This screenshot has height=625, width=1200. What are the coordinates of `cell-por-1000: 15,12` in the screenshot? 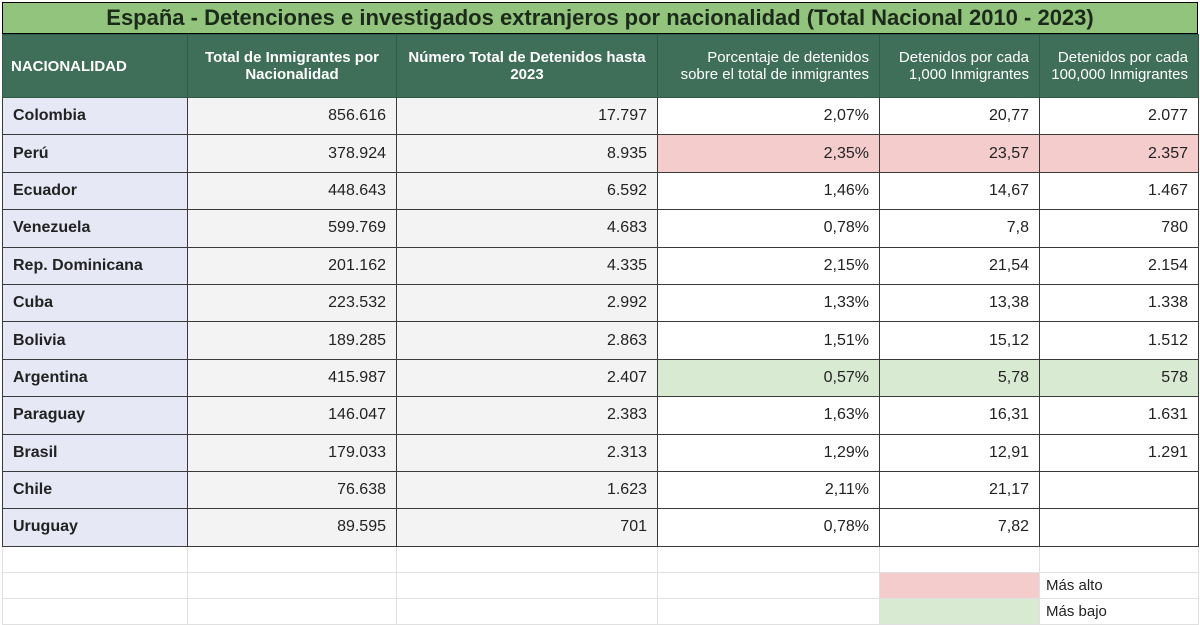 It's located at (959, 340).